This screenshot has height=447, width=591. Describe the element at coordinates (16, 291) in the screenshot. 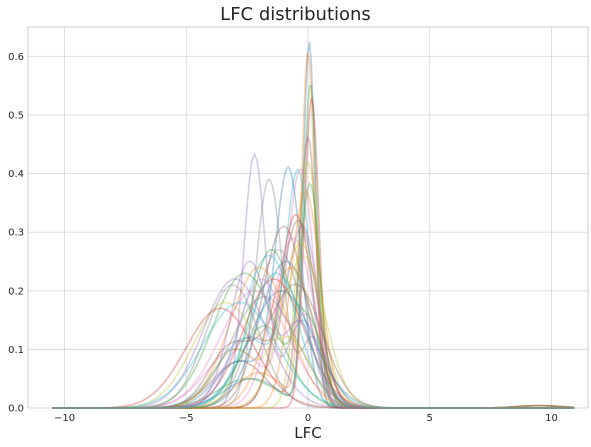

I see `y-tick-label: 0.2` at that location.